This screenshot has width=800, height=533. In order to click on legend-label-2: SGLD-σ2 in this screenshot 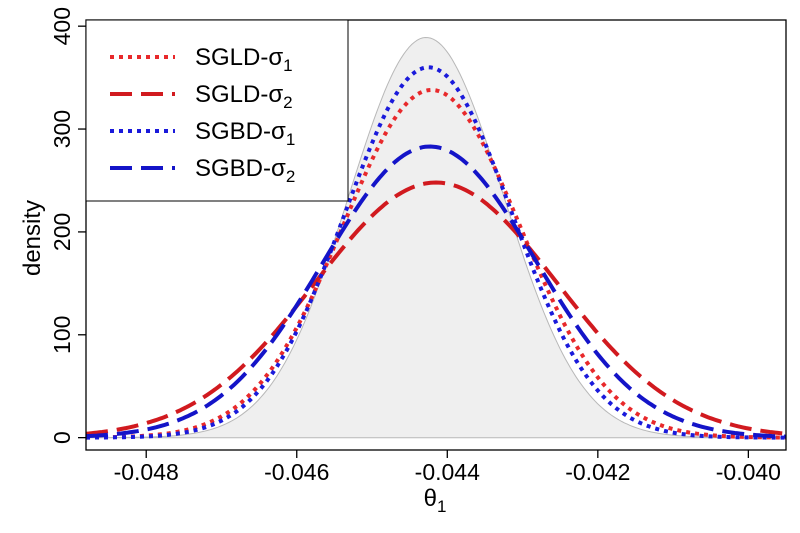, I will do `click(244, 96)`.